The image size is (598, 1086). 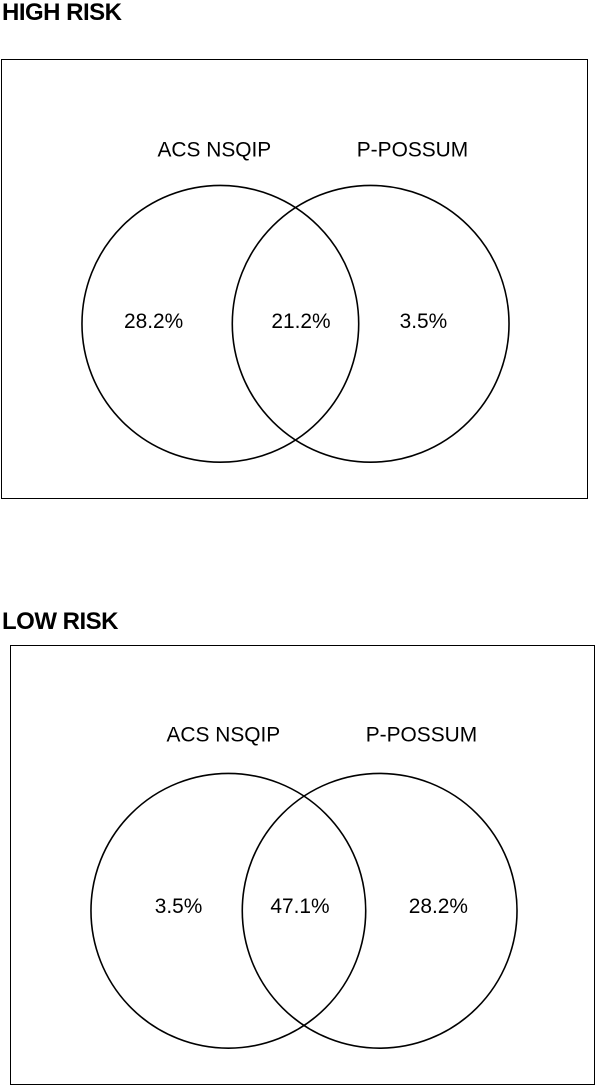 I want to click on acs-nsqip-only-value: 3.5%, so click(x=179, y=906).